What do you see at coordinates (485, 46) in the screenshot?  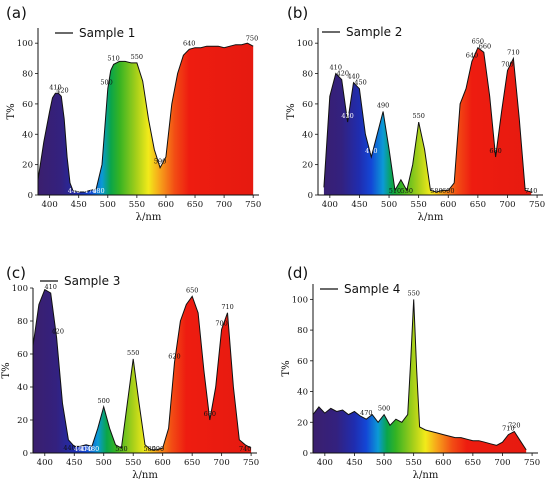 I see `peak-annotation: 660` at bounding box center [485, 46].